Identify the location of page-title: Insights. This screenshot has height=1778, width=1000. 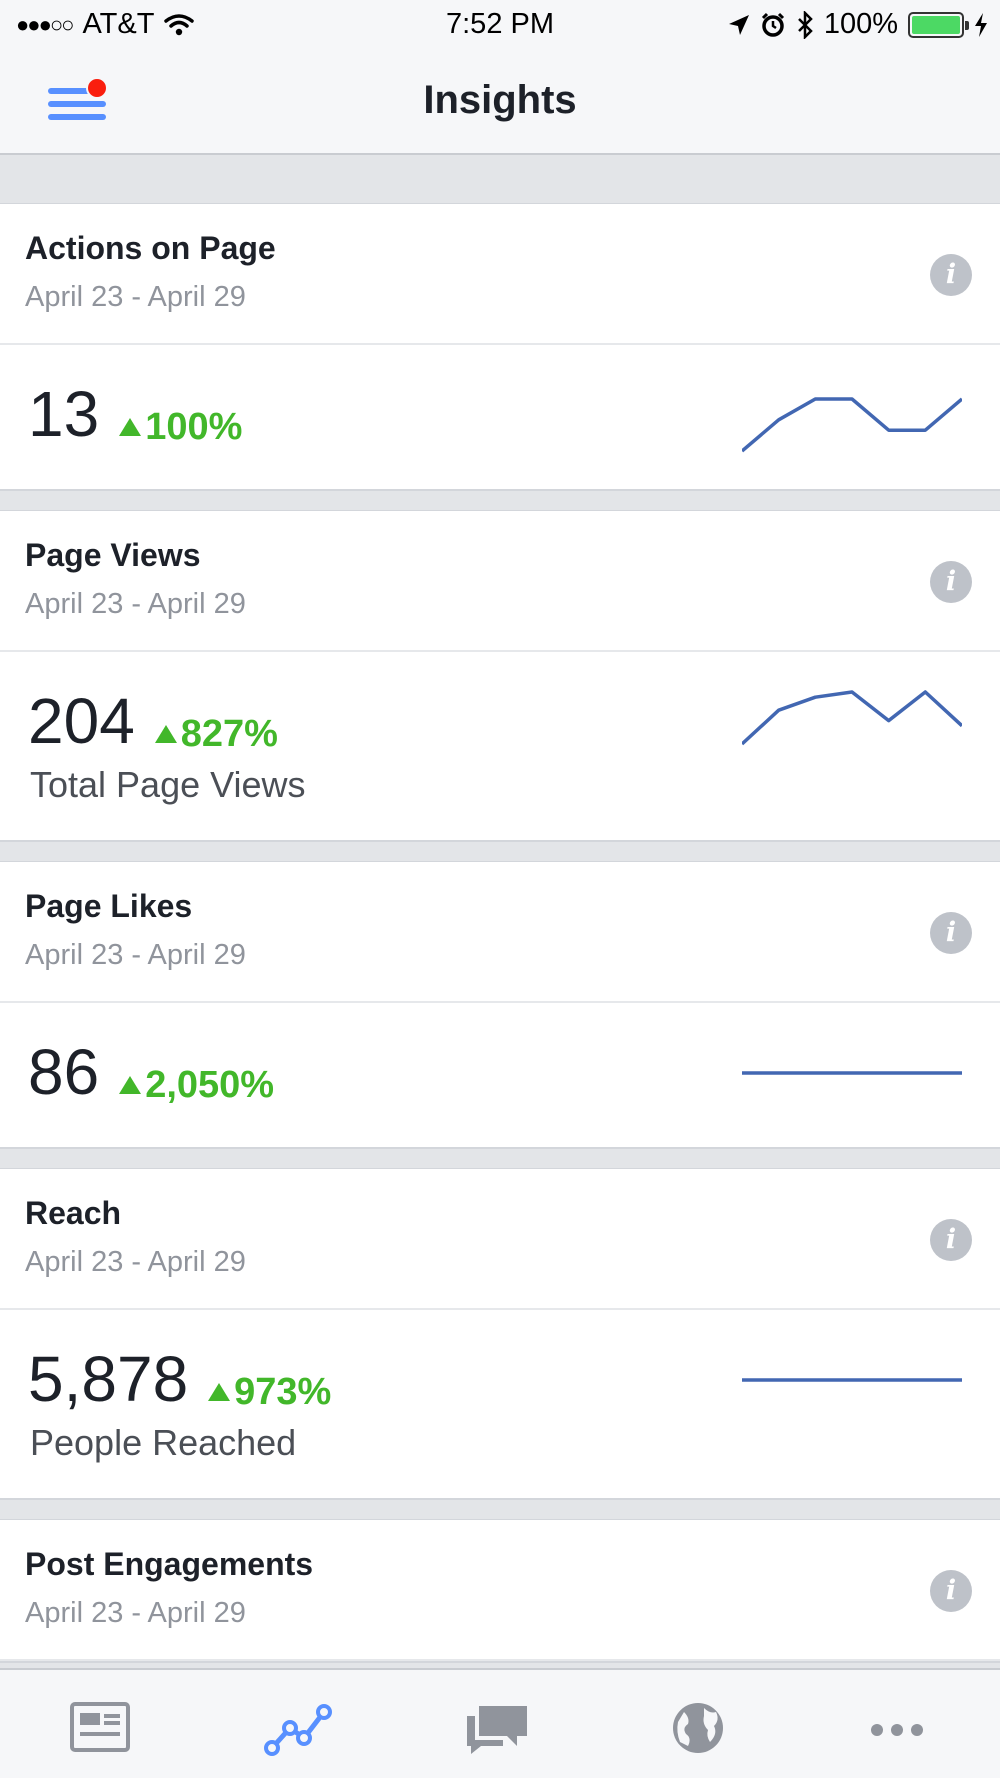
(500, 100).